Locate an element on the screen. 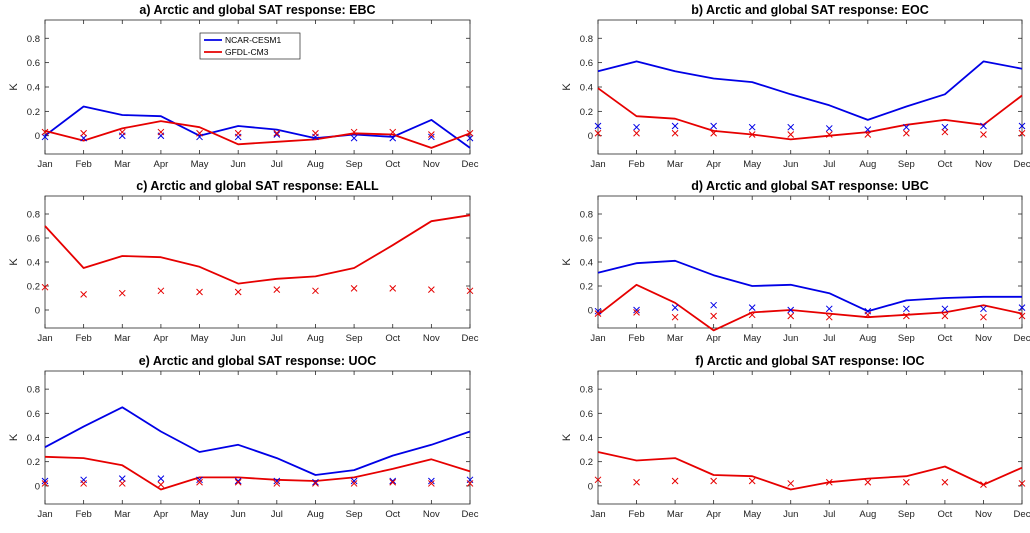  panel-d-x-tick-label: Apr is located at coordinates (713, 338).